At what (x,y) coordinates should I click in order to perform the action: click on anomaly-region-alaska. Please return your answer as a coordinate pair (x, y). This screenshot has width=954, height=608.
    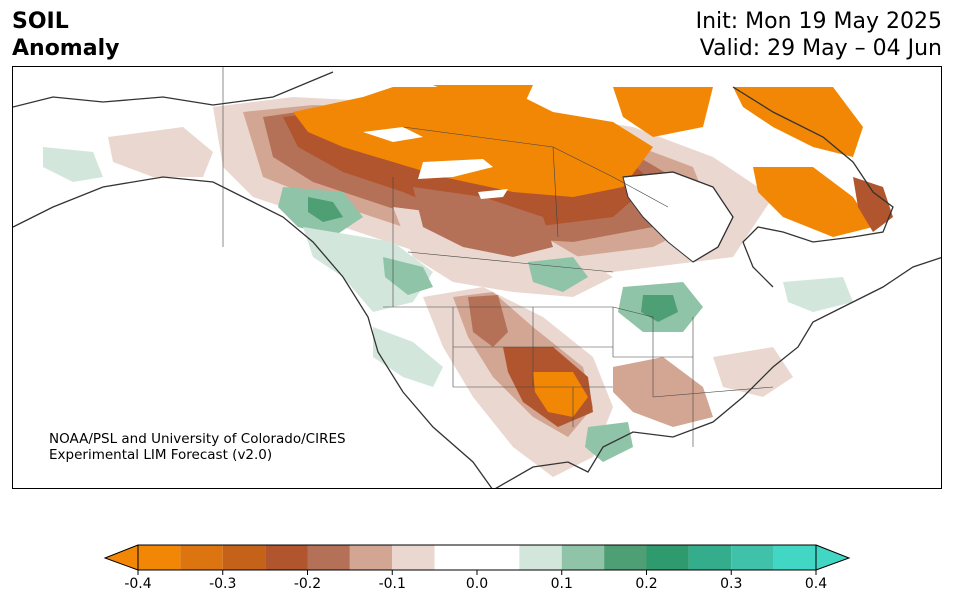
    Looking at the image, I should click on (73, 164).